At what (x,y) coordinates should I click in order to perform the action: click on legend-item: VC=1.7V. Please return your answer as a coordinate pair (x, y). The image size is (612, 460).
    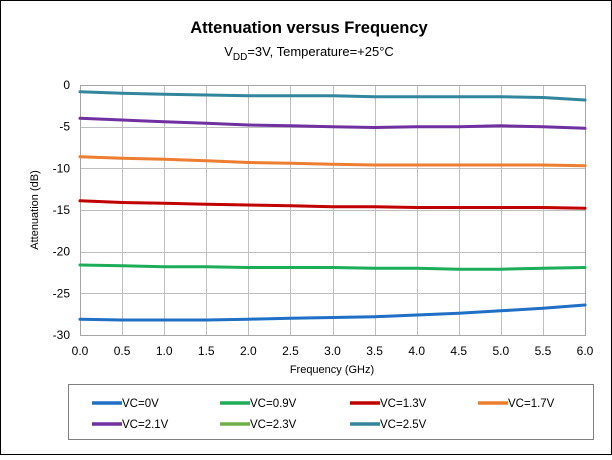
    Looking at the image, I should click on (516, 404).